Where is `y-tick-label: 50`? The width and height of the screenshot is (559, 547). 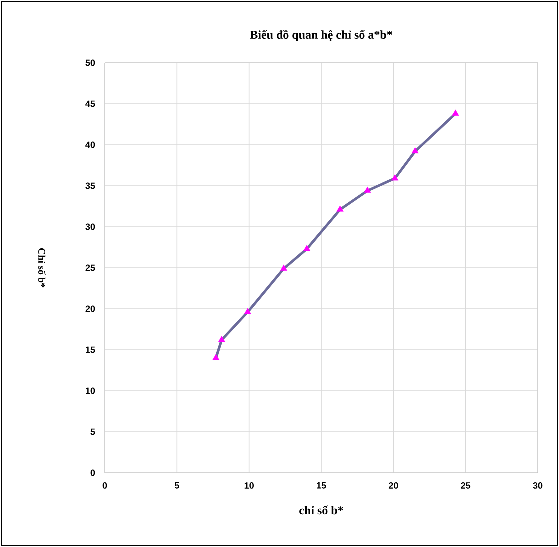 y-tick-label: 50 is located at coordinates (91, 63).